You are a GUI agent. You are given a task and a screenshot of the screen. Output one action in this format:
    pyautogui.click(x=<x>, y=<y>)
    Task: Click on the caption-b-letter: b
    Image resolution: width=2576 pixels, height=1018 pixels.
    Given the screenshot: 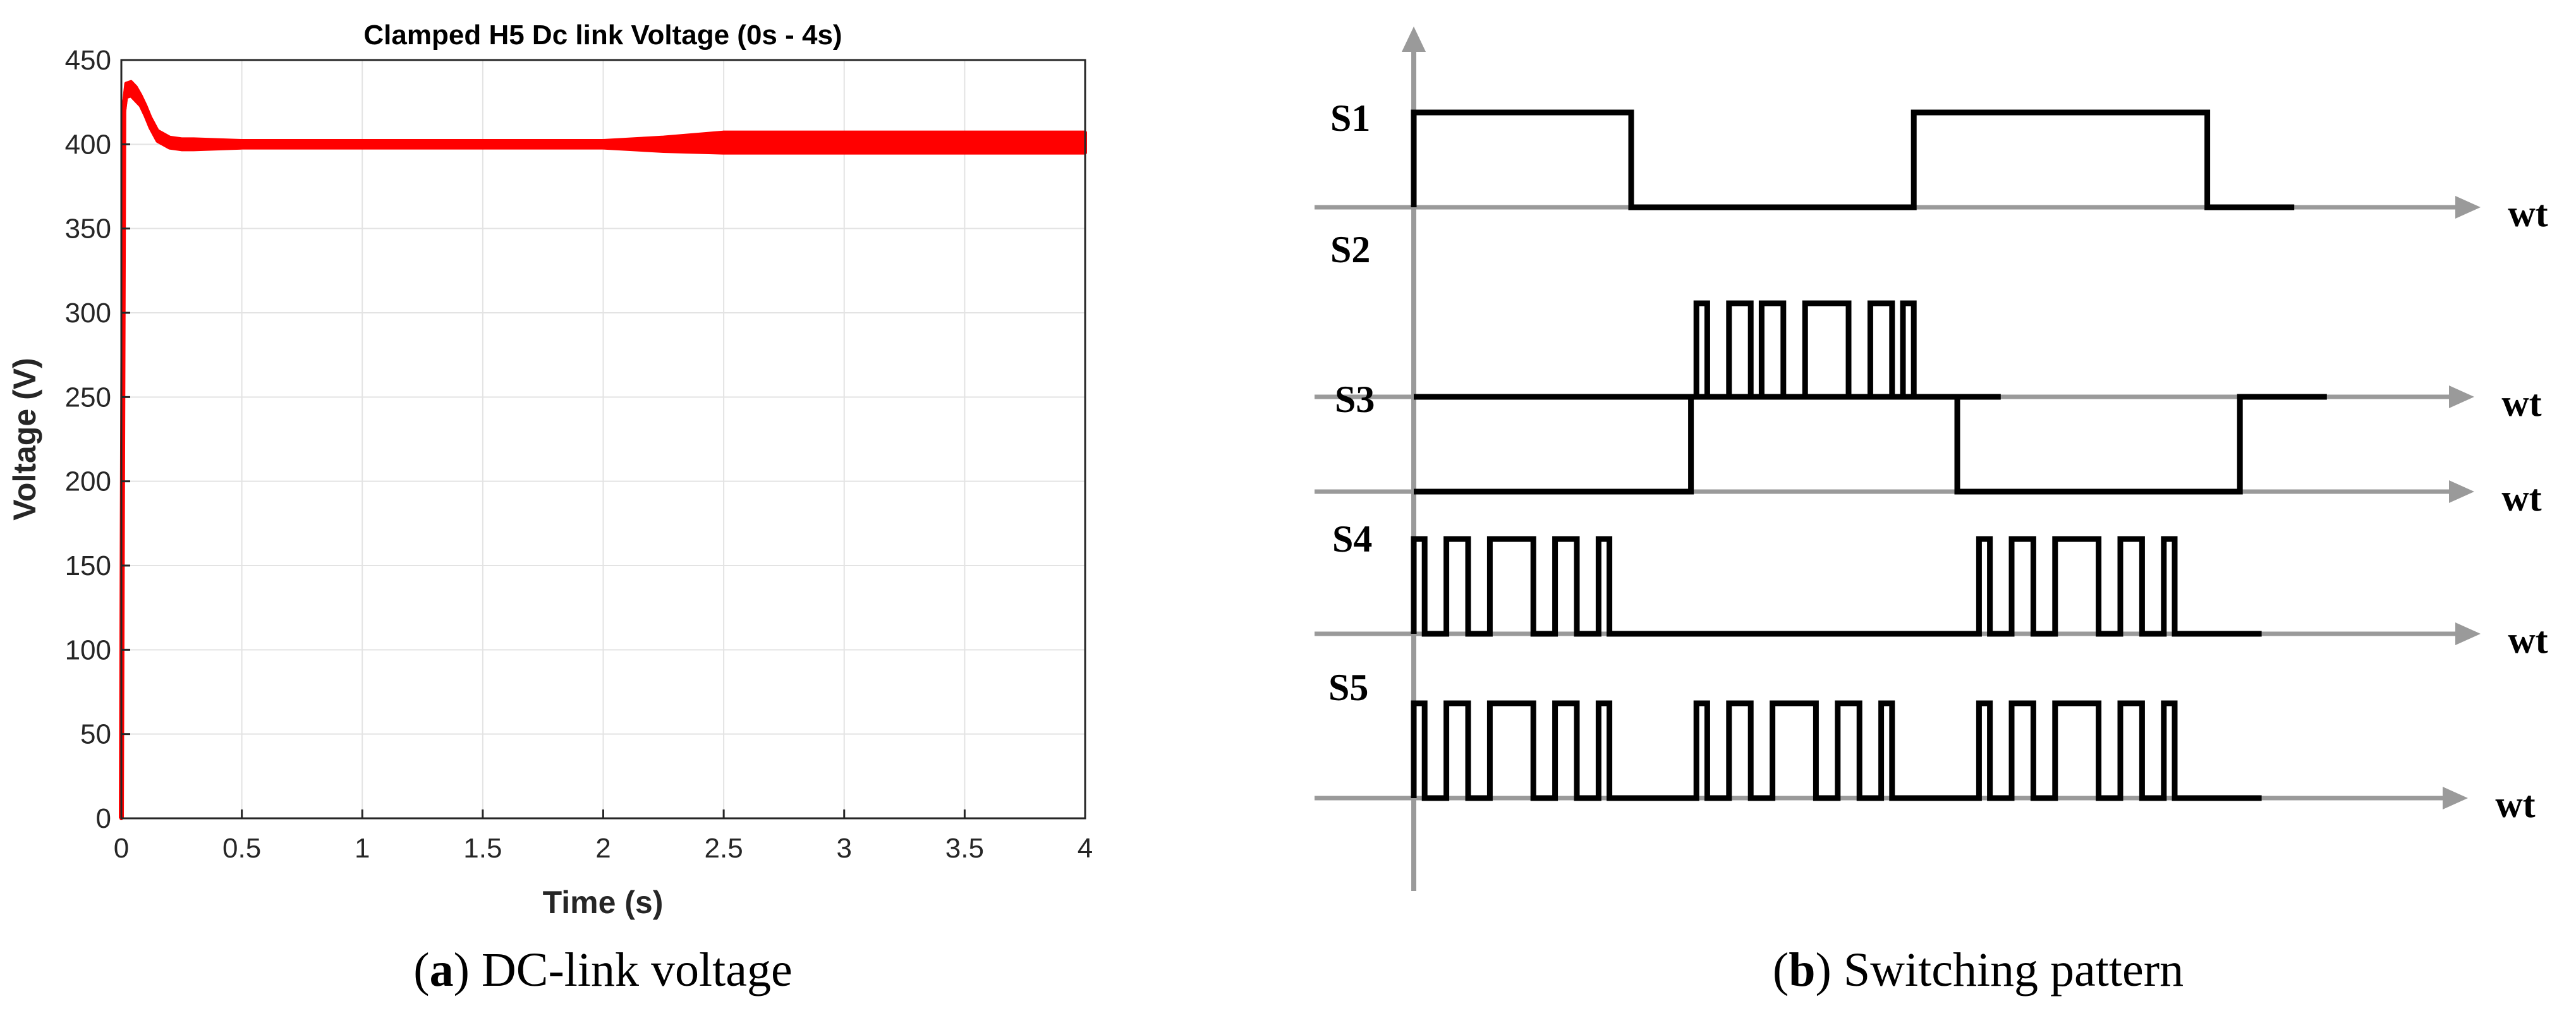 What is the action you would take?
    pyautogui.click(x=1802, y=970)
    